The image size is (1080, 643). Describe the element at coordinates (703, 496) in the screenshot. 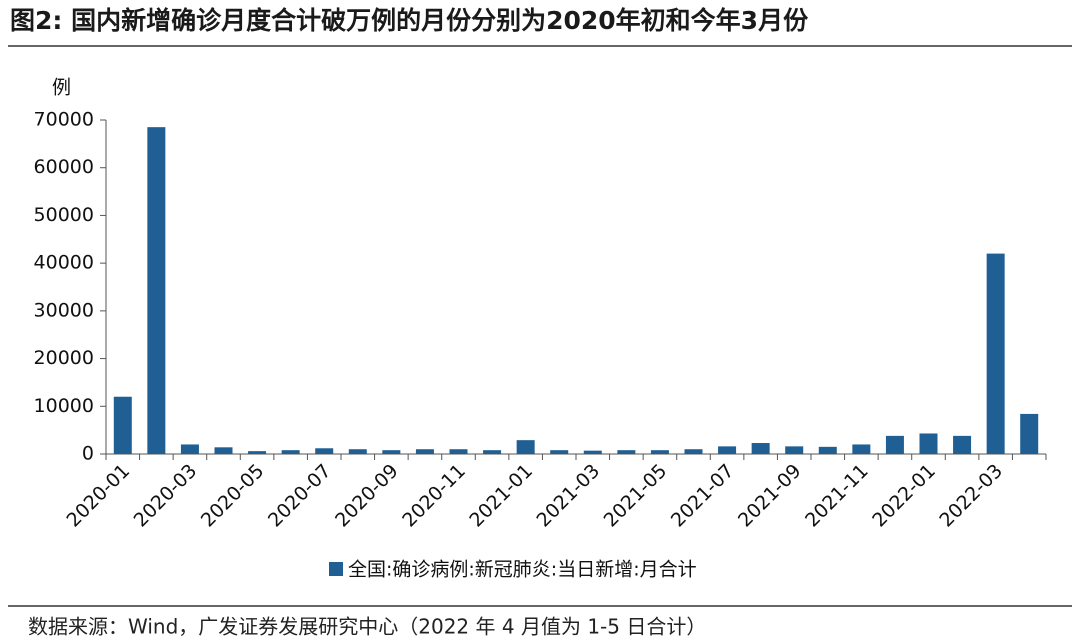

I see `x-tick-label: 2021-07` at that location.